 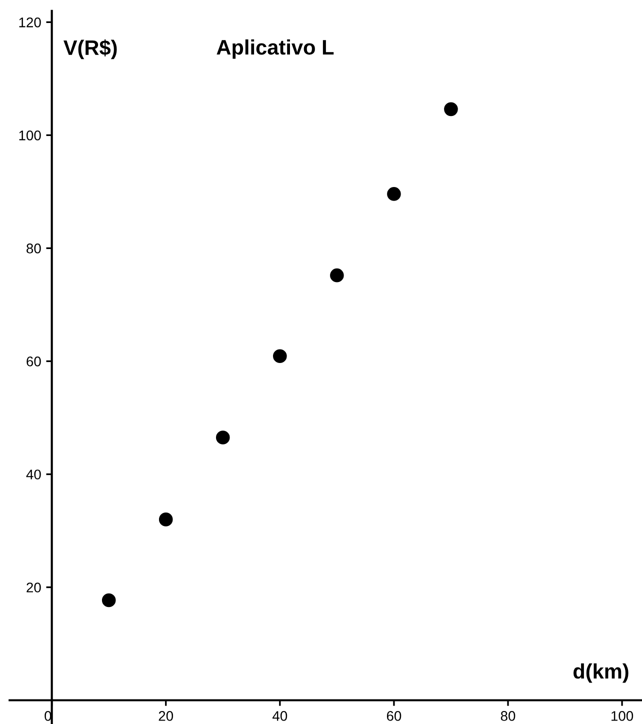 What do you see at coordinates (90, 49) in the screenshot?
I see `y-axis-title: V(R$)` at bounding box center [90, 49].